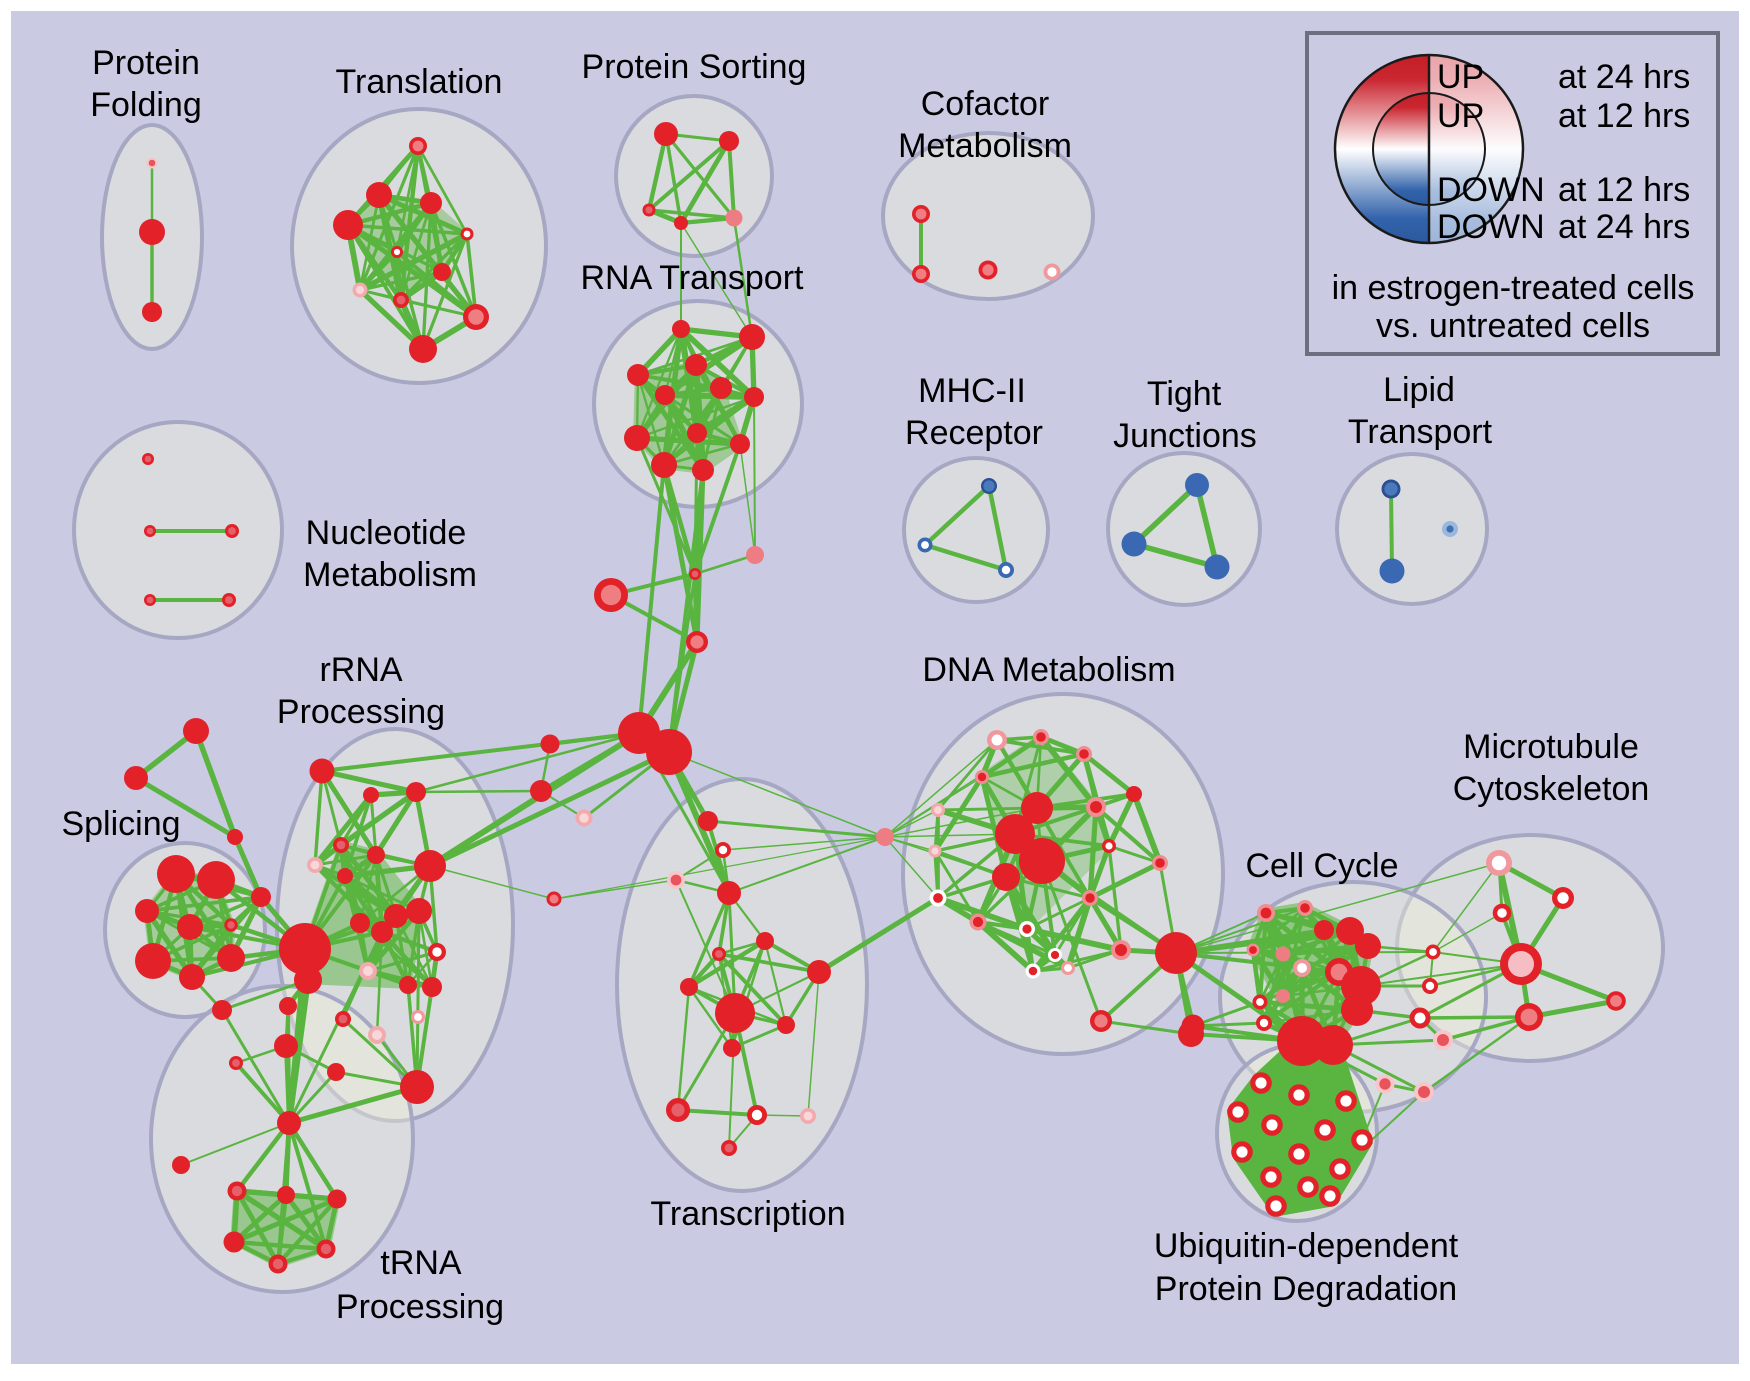  Describe the element at coordinates (146, 105) in the screenshot. I see `svg-text: Folding` at that location.